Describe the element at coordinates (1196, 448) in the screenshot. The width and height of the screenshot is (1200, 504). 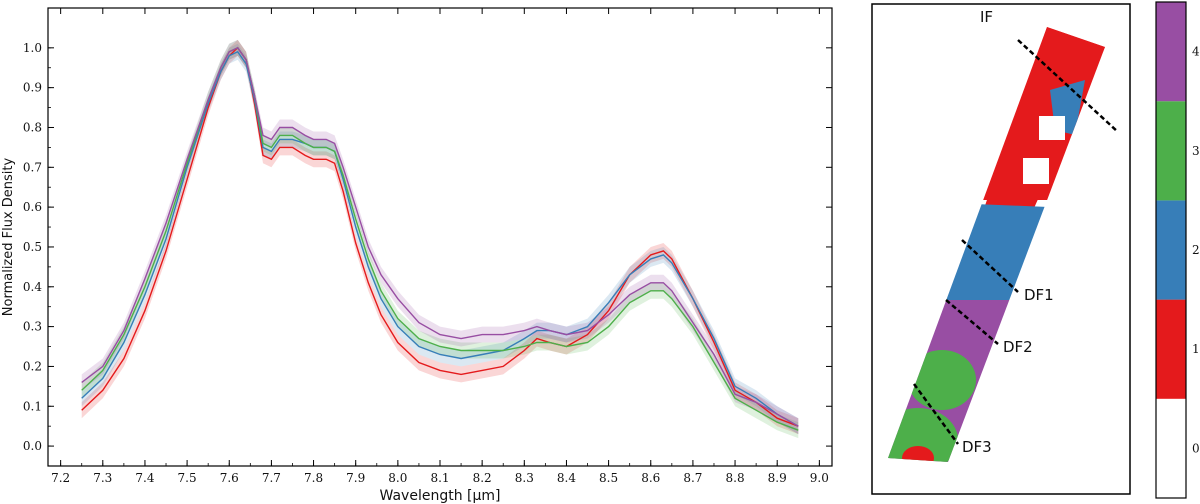
I see `colorbar-tick-label: 0` at that location.